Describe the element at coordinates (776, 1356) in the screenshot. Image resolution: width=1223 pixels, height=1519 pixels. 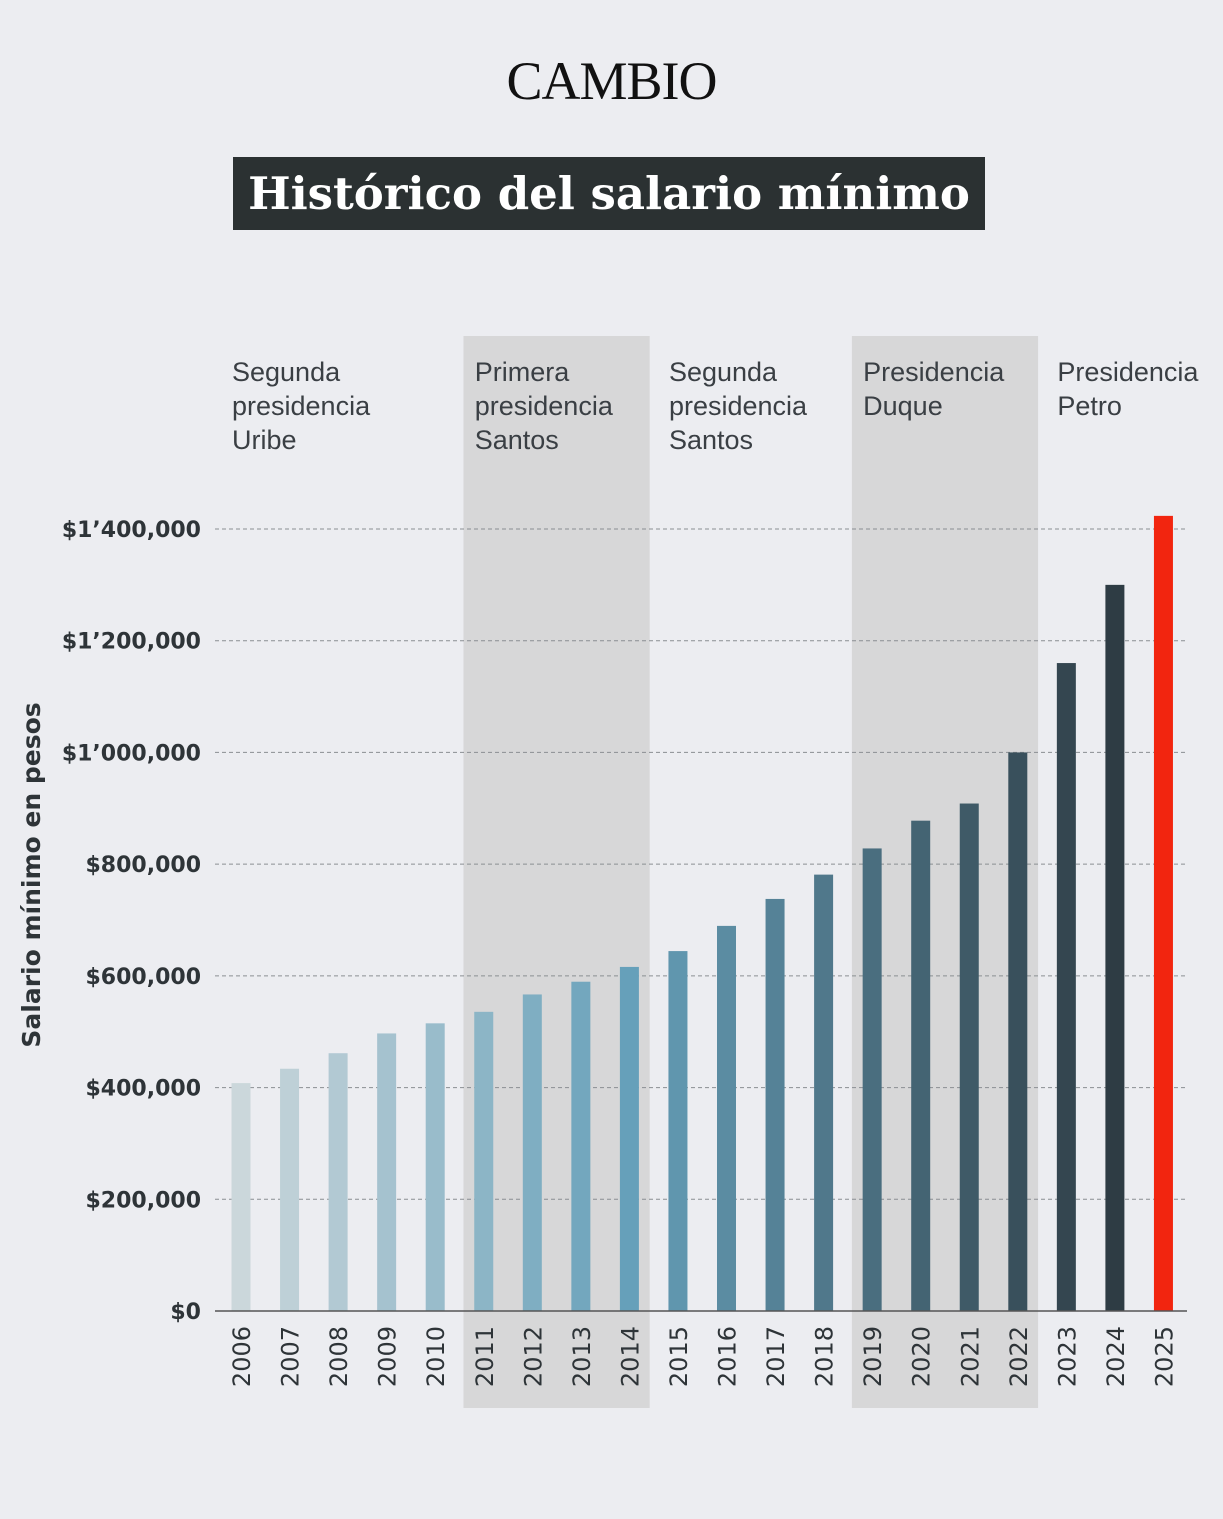
I see `x-tick-label: 2017` at that location.